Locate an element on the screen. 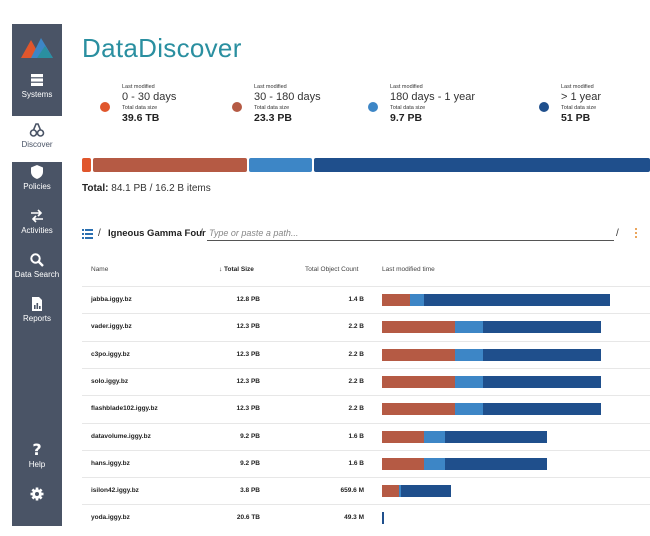  more-options-icon is located at coordinates (637, 234).